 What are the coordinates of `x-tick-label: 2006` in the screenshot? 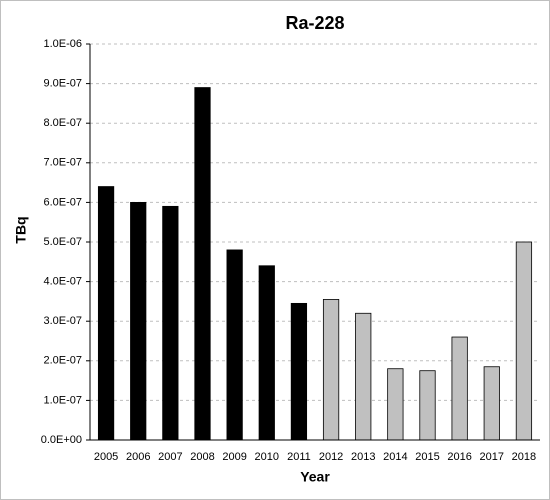 It's located at (138, 457).